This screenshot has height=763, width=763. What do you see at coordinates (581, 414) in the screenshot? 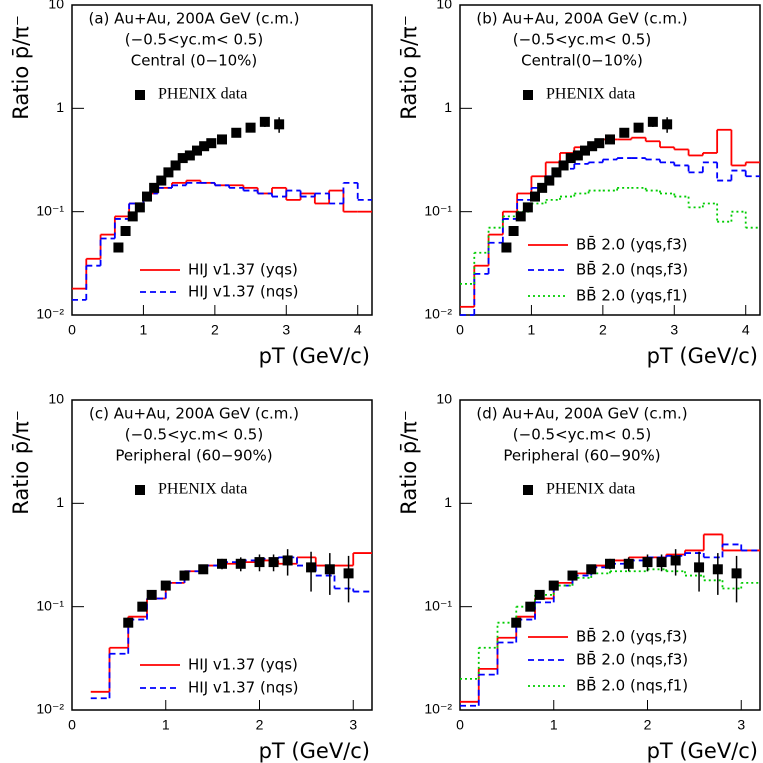
I see `annotation: (d) Au+Au, 200A GeV (c.m.)` at bounding box center [581, 414].